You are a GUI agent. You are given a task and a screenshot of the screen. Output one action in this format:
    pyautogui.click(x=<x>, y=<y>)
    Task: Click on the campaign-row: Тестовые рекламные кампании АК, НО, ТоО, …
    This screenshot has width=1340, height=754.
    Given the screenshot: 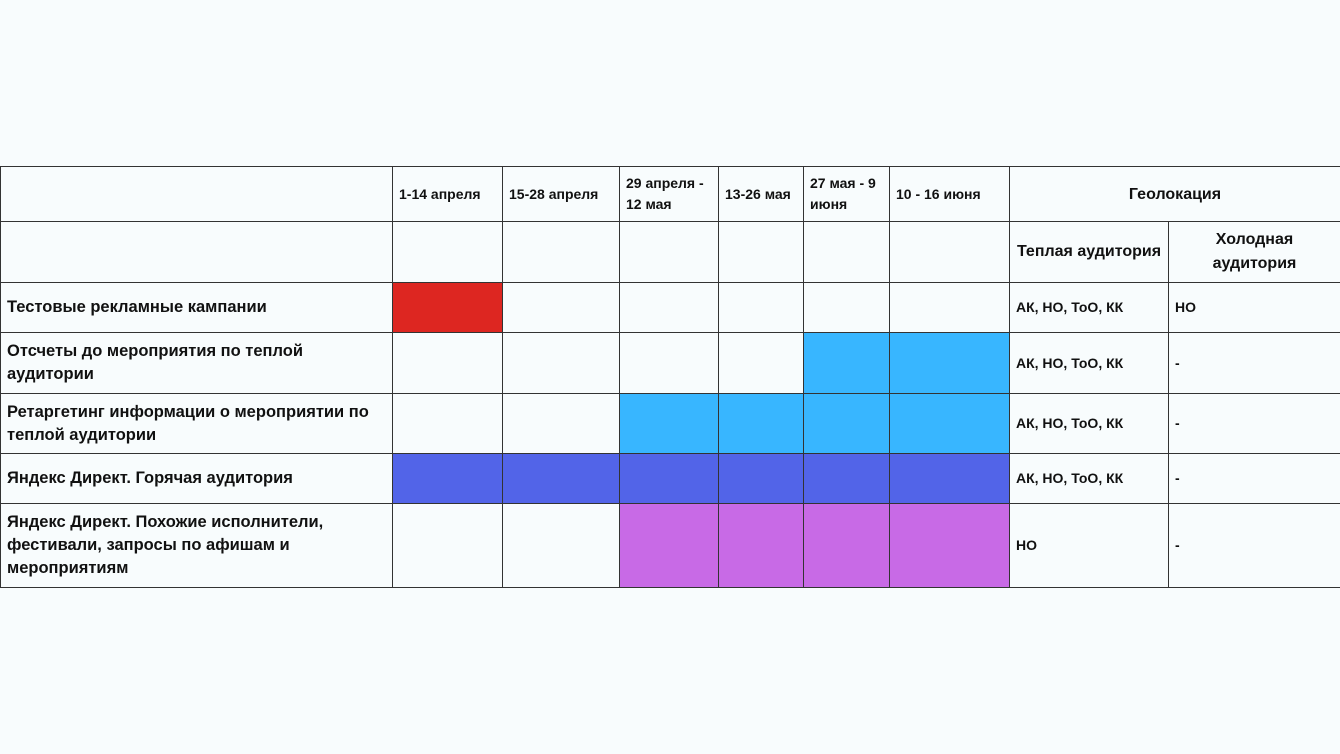 What is the action you would take?
    pyautogui.click(x=670, y=307)
    